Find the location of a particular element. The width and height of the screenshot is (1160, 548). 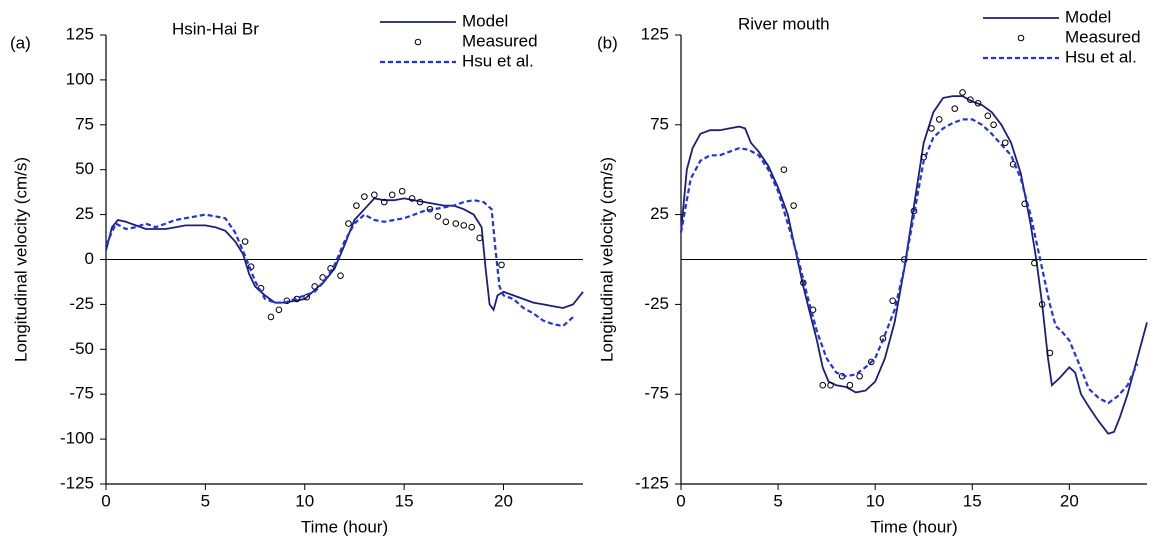

panel-title: Hsin-Hai Br is located at coordinates (215, 28).